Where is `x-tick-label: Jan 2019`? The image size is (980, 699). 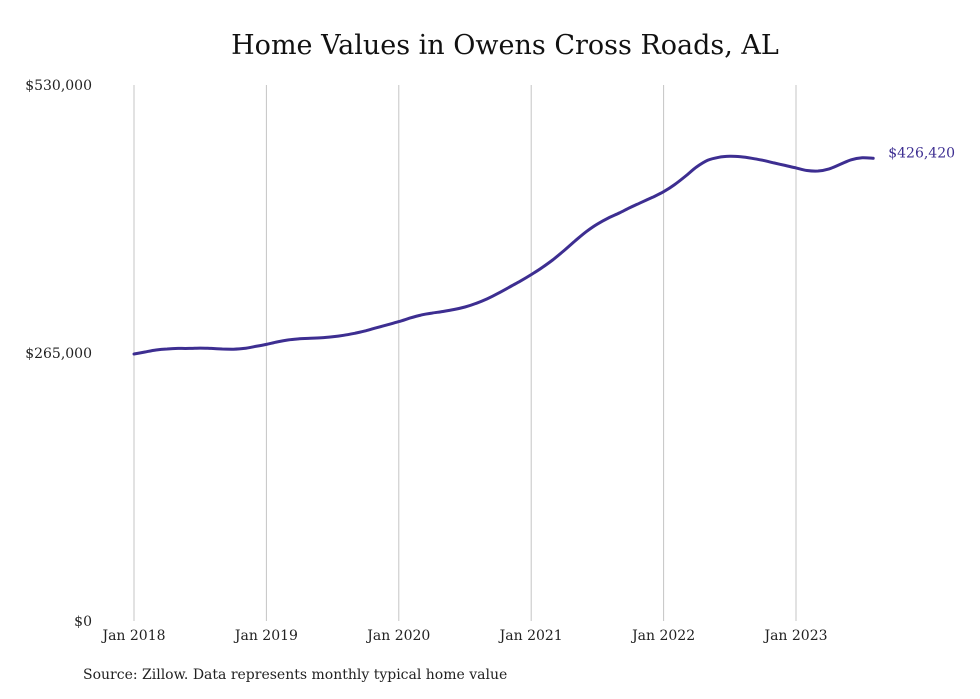 x-tick-label: Jan 2019 is located at coordinates (265, 636).